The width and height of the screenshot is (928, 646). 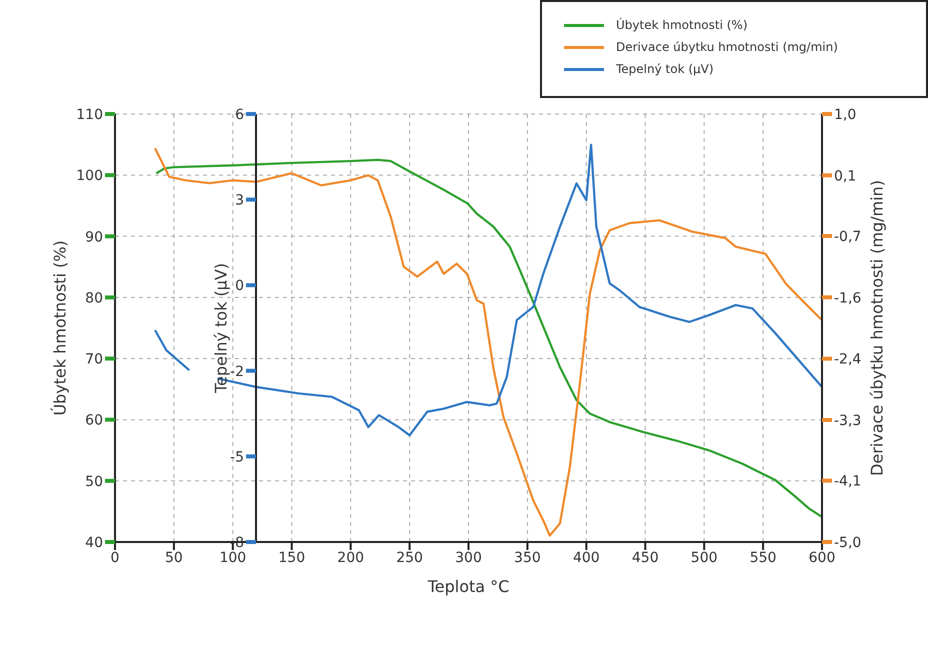 I want to click on y-tick-label: 100, so click(x=89, y=176).